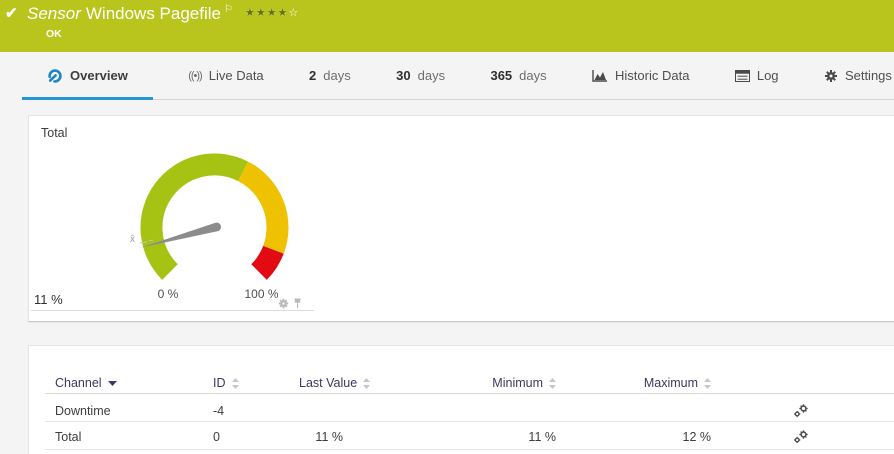  Describe the element at coordinates (461, 383) in the screenshot. I see `channel-table-header: Channel ID Last Value Minimum Maximum` at that location.